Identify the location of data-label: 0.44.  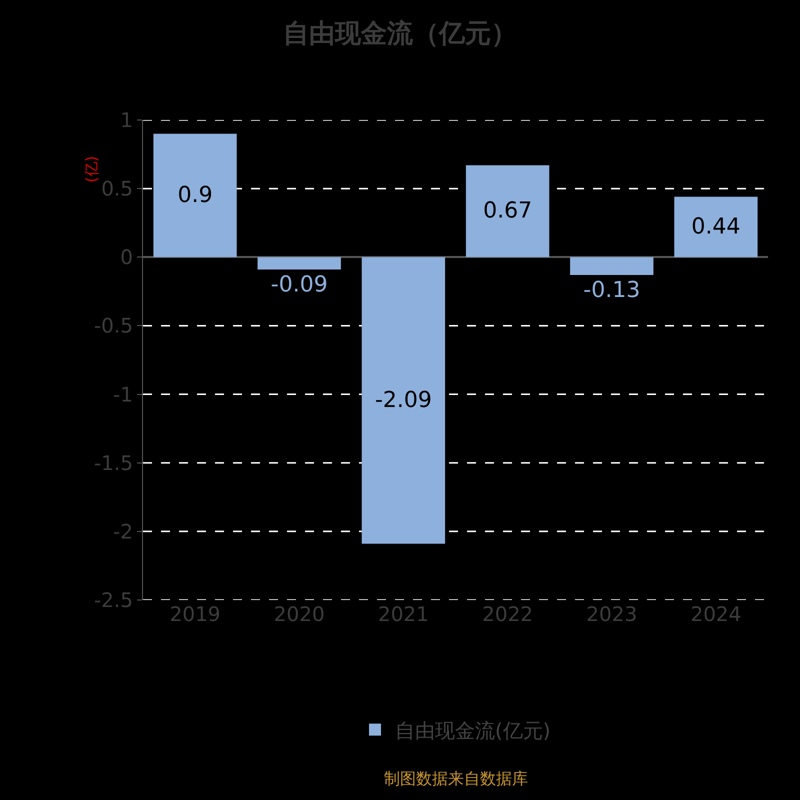
(715, 227).